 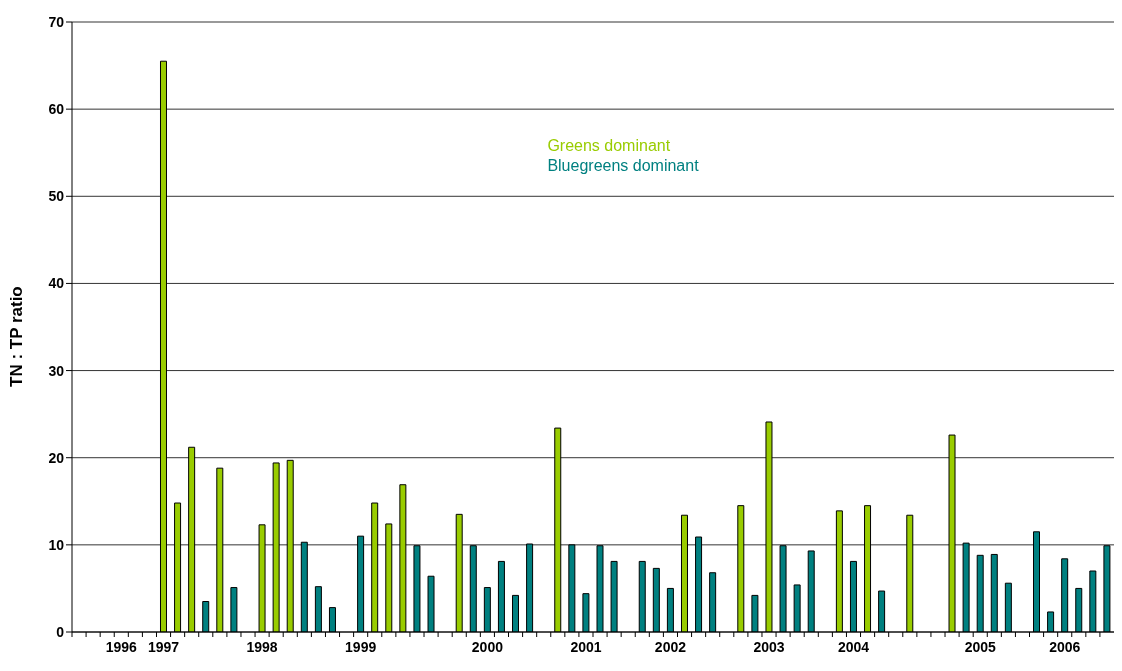 I want to click on y-tick-label: 0, so click(x=60, y=631).